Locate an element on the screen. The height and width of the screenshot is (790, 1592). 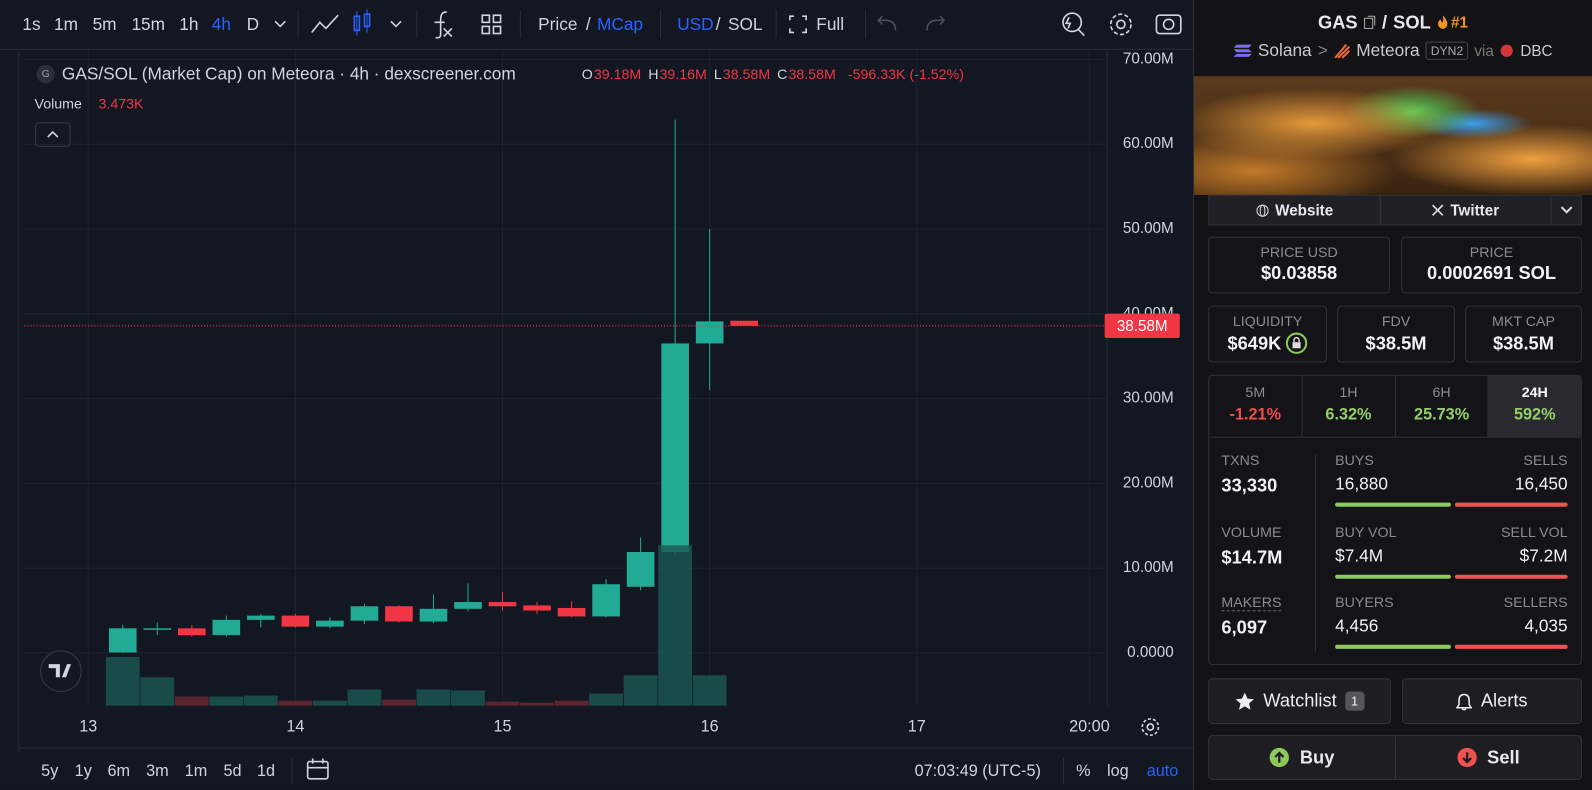
interval-dropdown is located at coordinates (280, 24).